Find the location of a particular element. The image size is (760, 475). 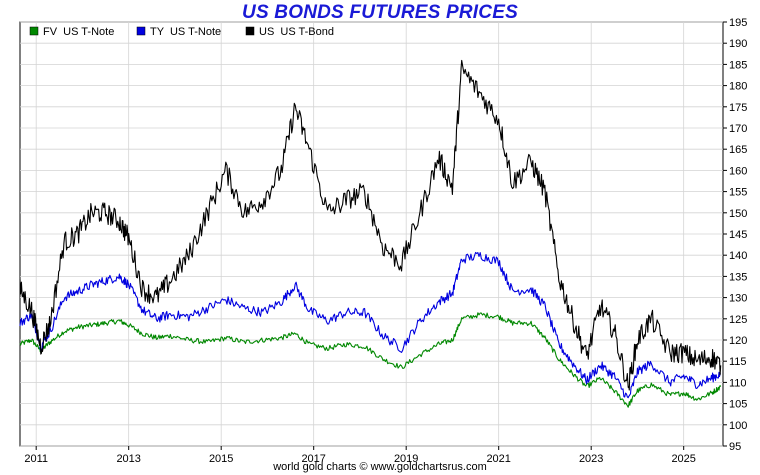

x-tick-label: 2015 is located at coordinates (221, 459).